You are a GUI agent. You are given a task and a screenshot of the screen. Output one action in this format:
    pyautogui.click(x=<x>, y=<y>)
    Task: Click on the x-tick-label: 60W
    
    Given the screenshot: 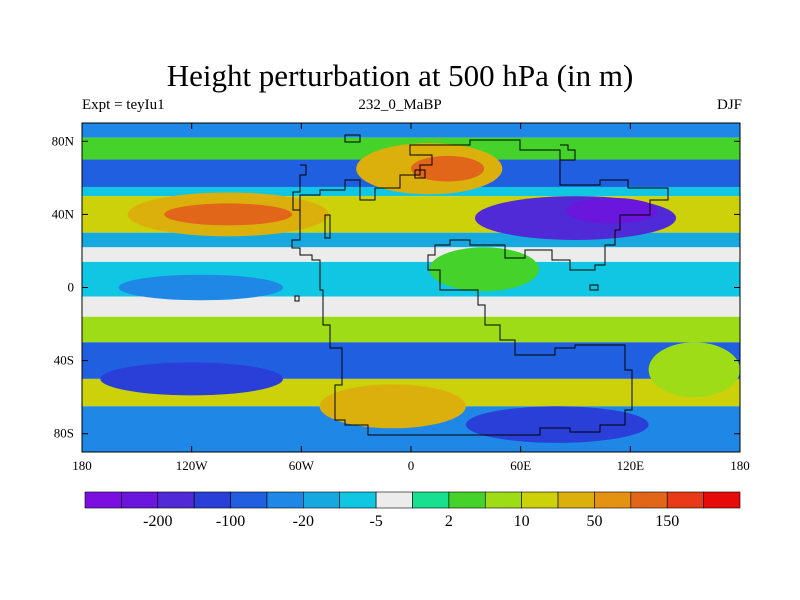 What is the action you would take?
    pyautogui.click(x=302, y=465)
    